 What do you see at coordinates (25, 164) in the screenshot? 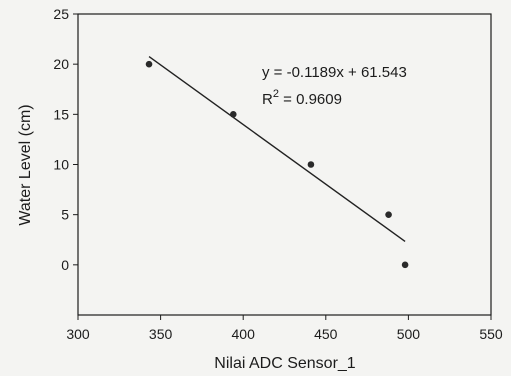
I see `y-axis-title: Water Level (cm)` at bounding box center [25, 164].